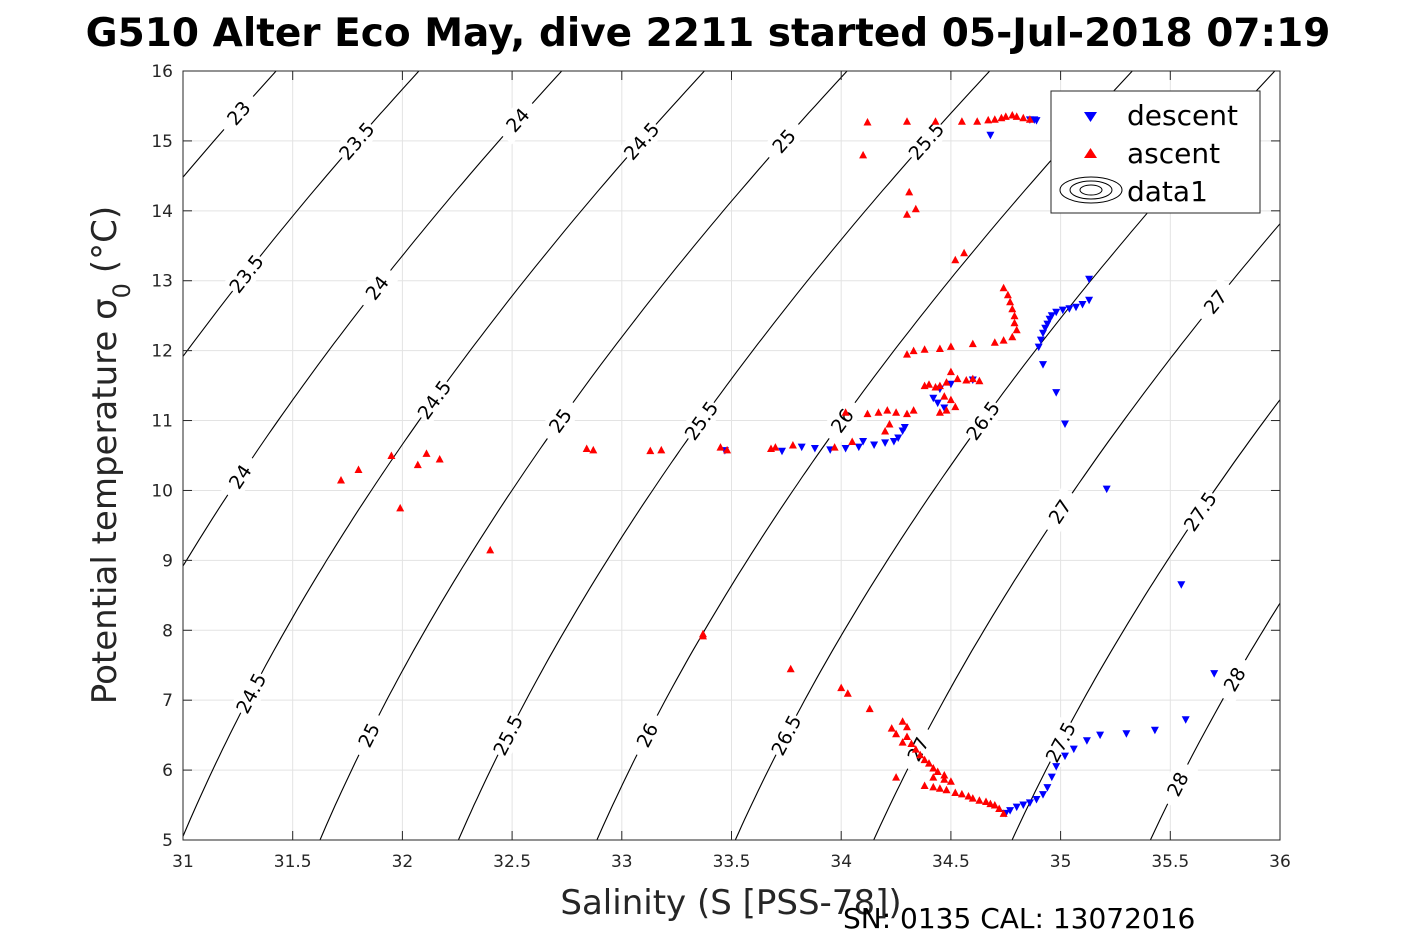  Describe the element at coordinates (1090, 117) in the screenshot. I see `legend-descent-marker` at that location.